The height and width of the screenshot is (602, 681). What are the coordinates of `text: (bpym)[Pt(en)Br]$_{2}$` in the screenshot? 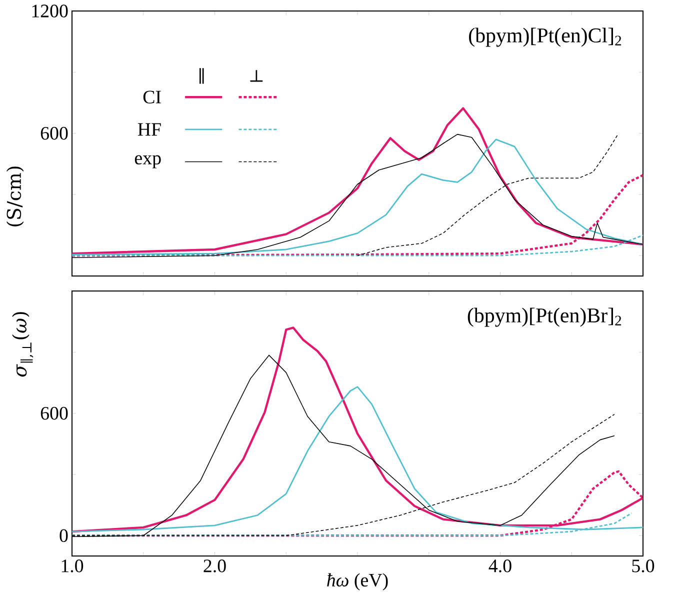 It's located at (545, 317).